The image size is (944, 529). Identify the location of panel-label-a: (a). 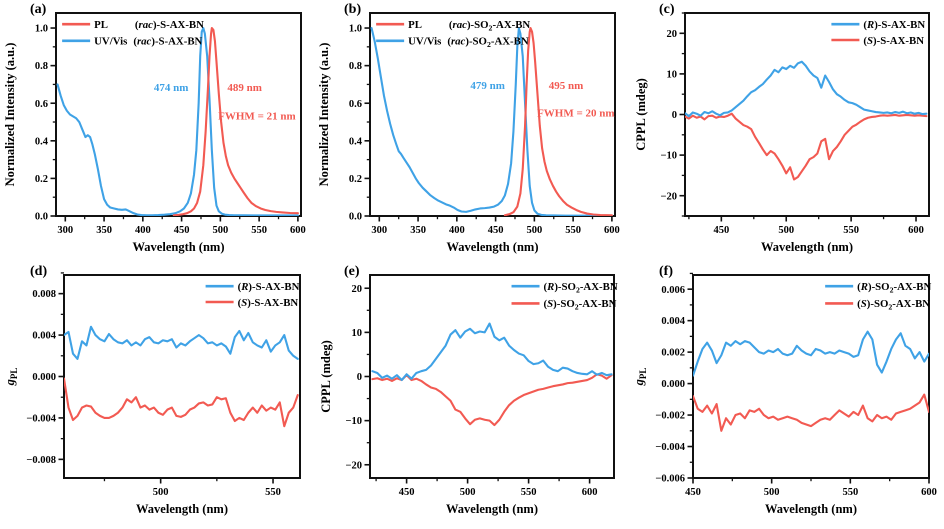
(38, 9).